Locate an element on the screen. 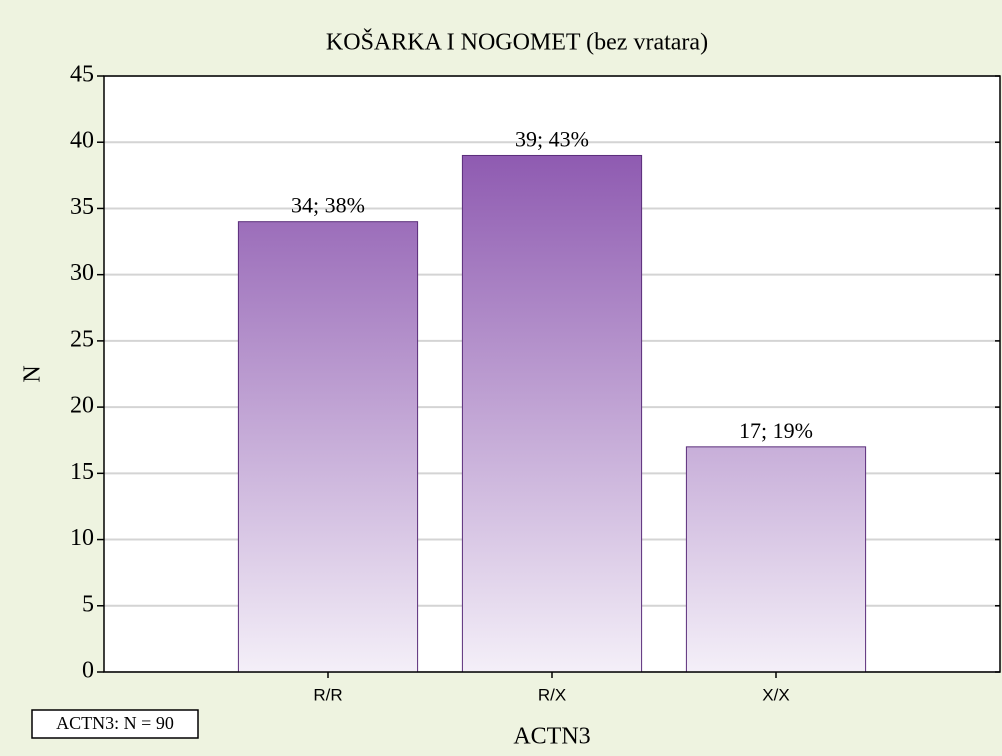 This screenshot has height=756, width=1002. x-axis-label: ACTN3 is located at coordinates (551, 737).